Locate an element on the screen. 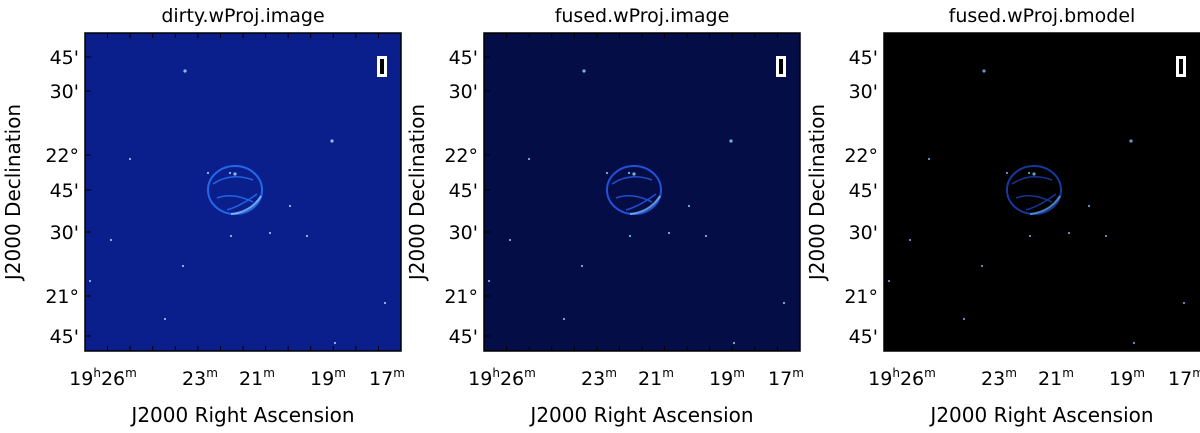 This screenshot has width=1200, height=433. panel-title: dirty.wProj.image is located at coordinates (242, 16).